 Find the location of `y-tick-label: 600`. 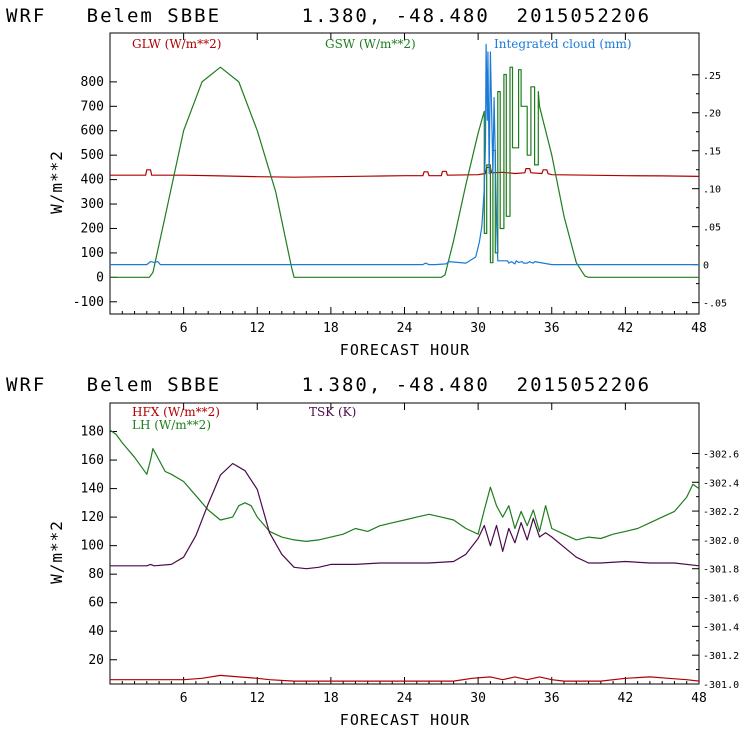

y-tick-label: 600 is located at coordinates (92, 131).